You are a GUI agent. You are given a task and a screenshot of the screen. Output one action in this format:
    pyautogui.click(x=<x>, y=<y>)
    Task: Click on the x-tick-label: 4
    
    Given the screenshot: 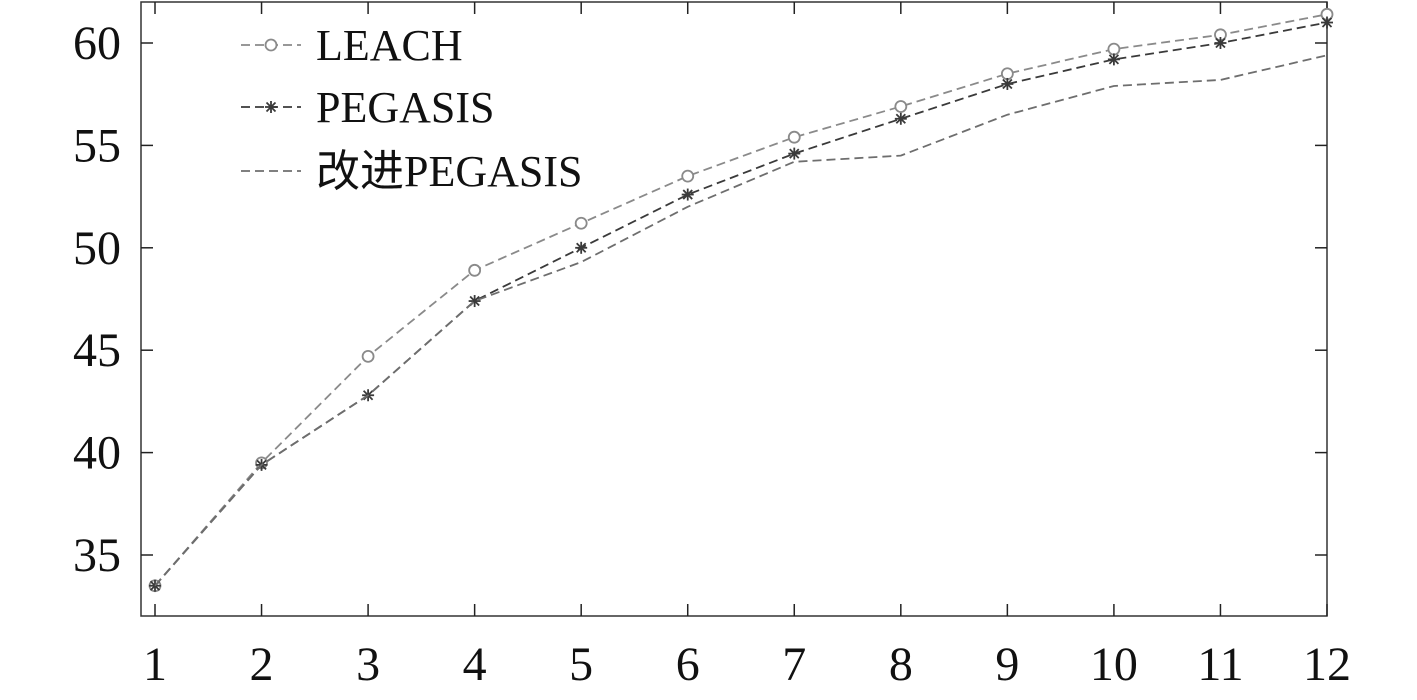 What is the action you would take?
    pyautogui.click(x=475, y=664)
    